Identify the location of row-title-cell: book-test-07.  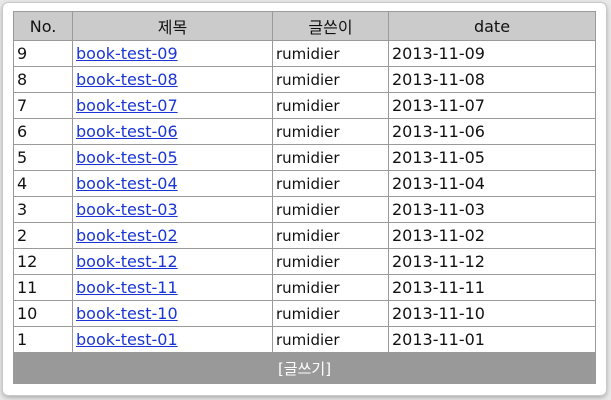
(172, 105).